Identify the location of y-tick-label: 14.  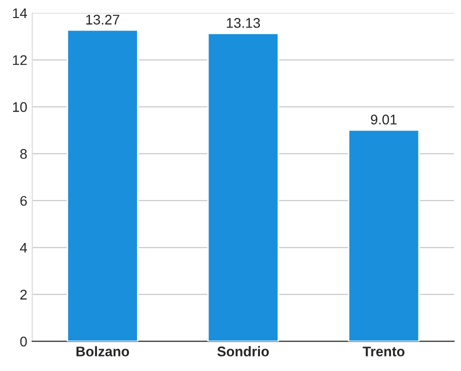
(20, 13).